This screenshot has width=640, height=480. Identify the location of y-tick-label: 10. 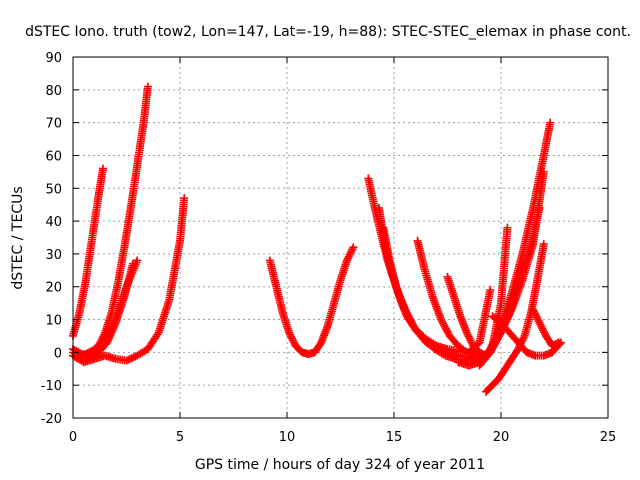
(53, 321).